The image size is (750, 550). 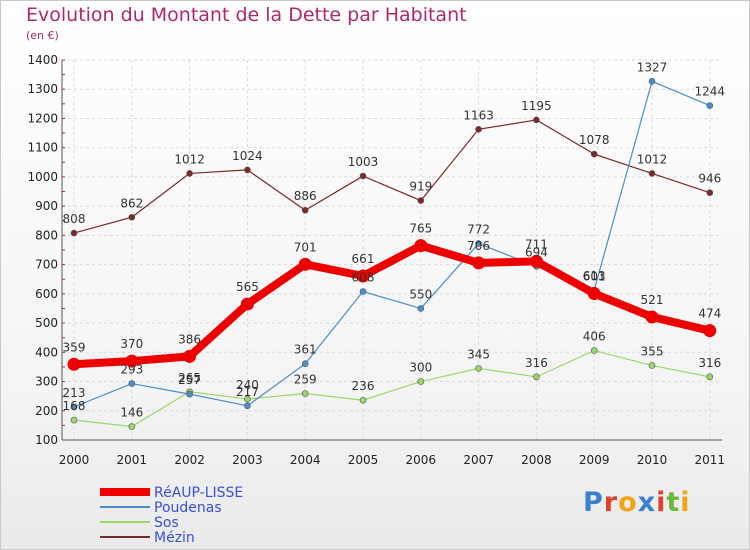 I want to click on proxiti-logo: Proxiti, so click(x=637, y=502).